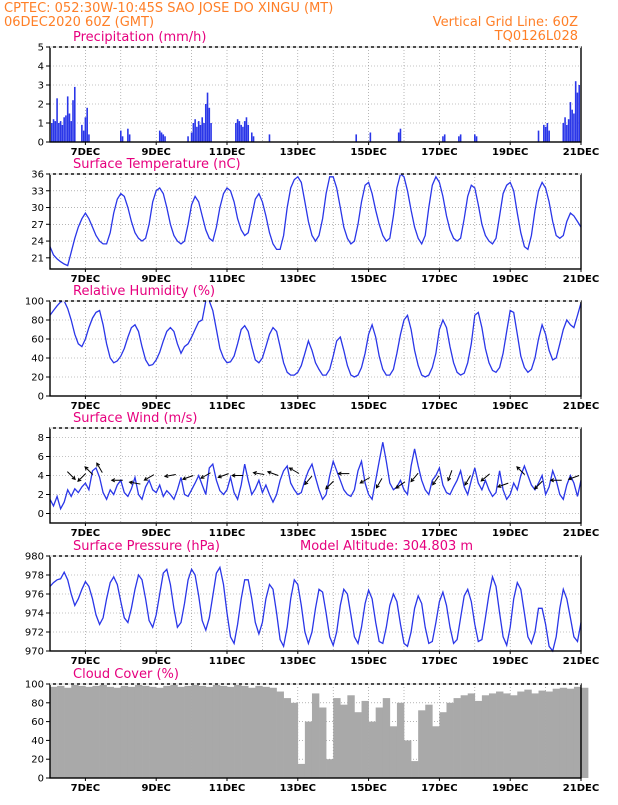 The height and width of the screenshot is (805, 618). What do you see at coordinates (34, 633) in the screenshot?
I see `y-tick-label: 972` at bounding box center [34, 633].